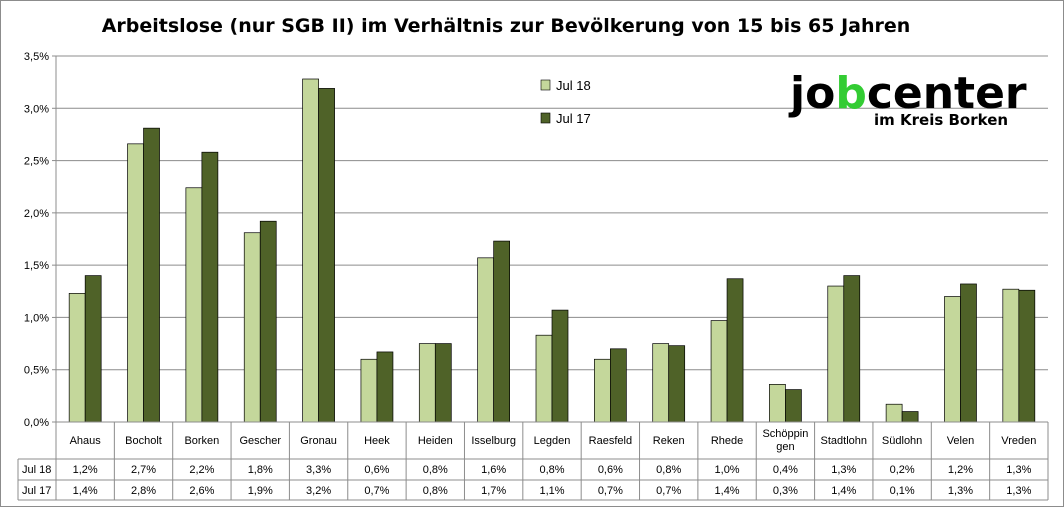 The image size is (1064, 507). Describe the element at coordinates (941, 120) in the screenshot. I see `svg-text: im Kreis Borken` at that location.